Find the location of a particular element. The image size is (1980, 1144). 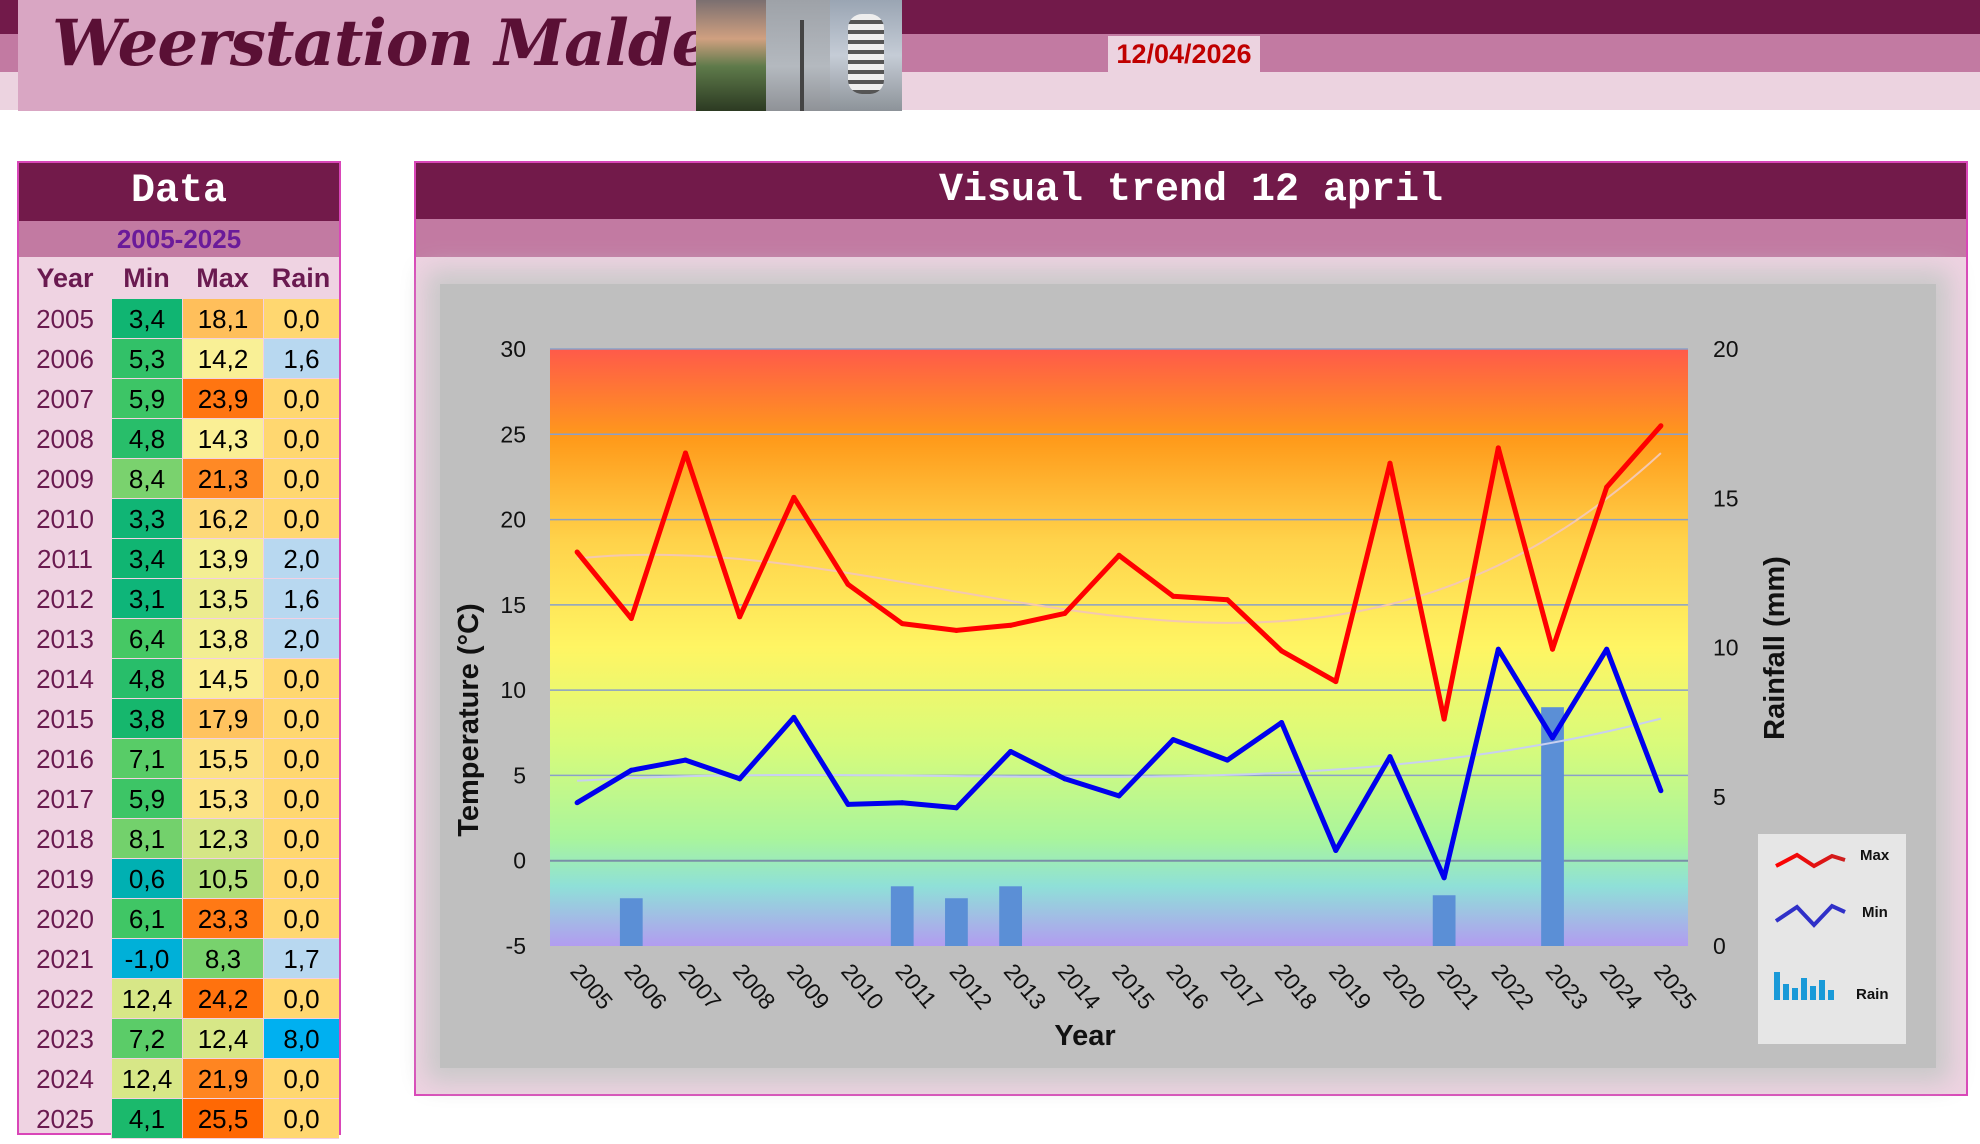

x-tick-label: 2009 is located at coordinates (808, 987).